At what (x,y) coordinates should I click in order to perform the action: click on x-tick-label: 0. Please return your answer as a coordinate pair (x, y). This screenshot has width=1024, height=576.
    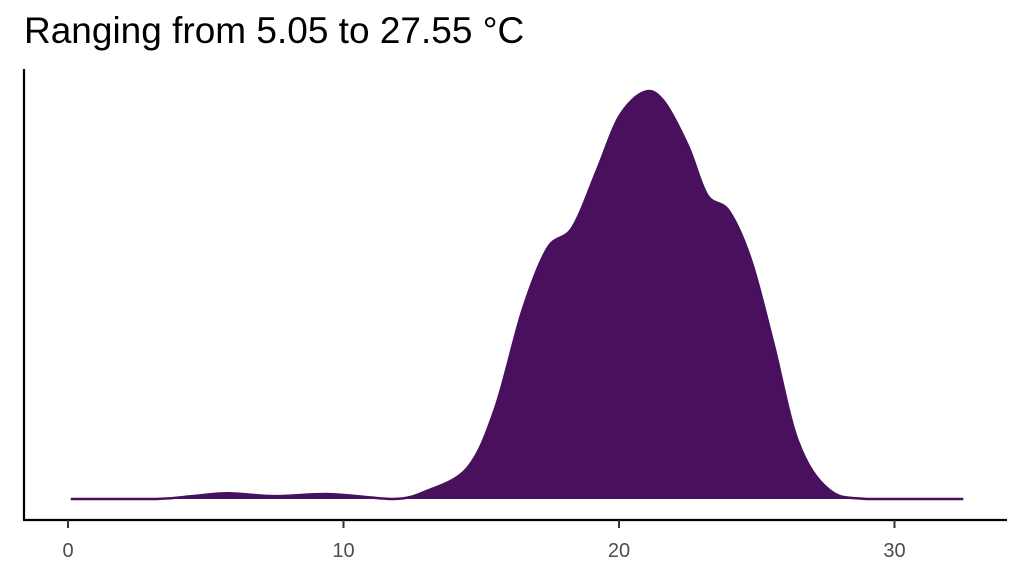
    Looking at the image, I should click on (67, 551).